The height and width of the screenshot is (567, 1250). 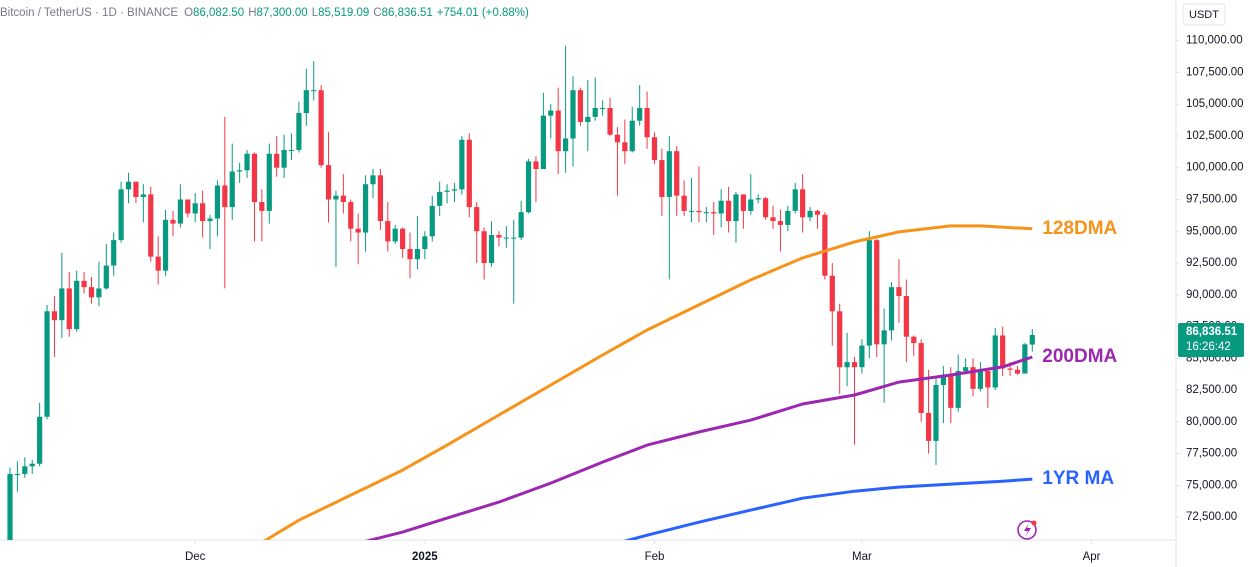 I want to click on x-tick-label: Dec, so click(x=195, y=557).